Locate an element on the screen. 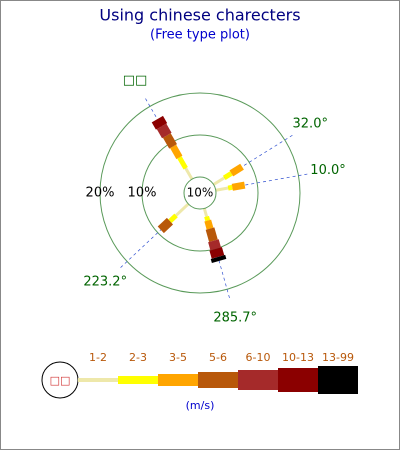  direction-label: 32.0° is located at coordinates (310, 124).